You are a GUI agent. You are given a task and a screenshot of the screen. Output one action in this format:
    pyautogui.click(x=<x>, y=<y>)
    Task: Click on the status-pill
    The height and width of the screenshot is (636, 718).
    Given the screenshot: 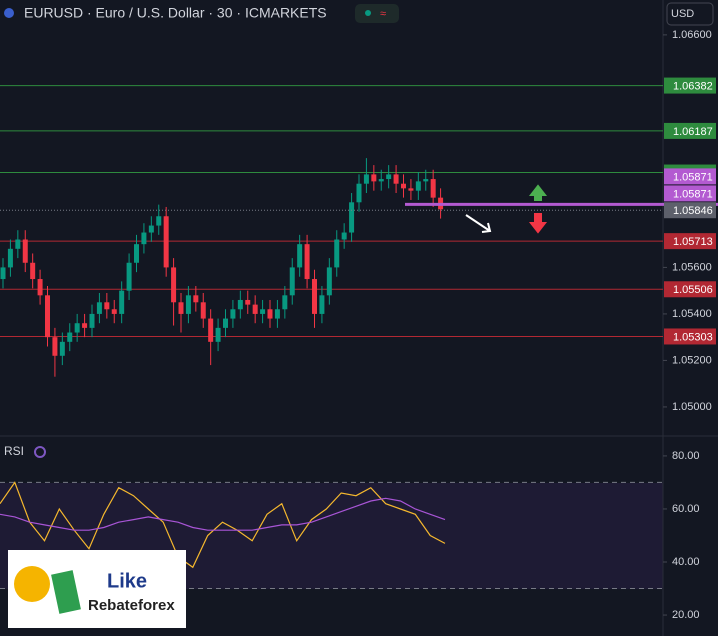 What is the action you would take?
    pyautogui.click(x=377, y=13)
    